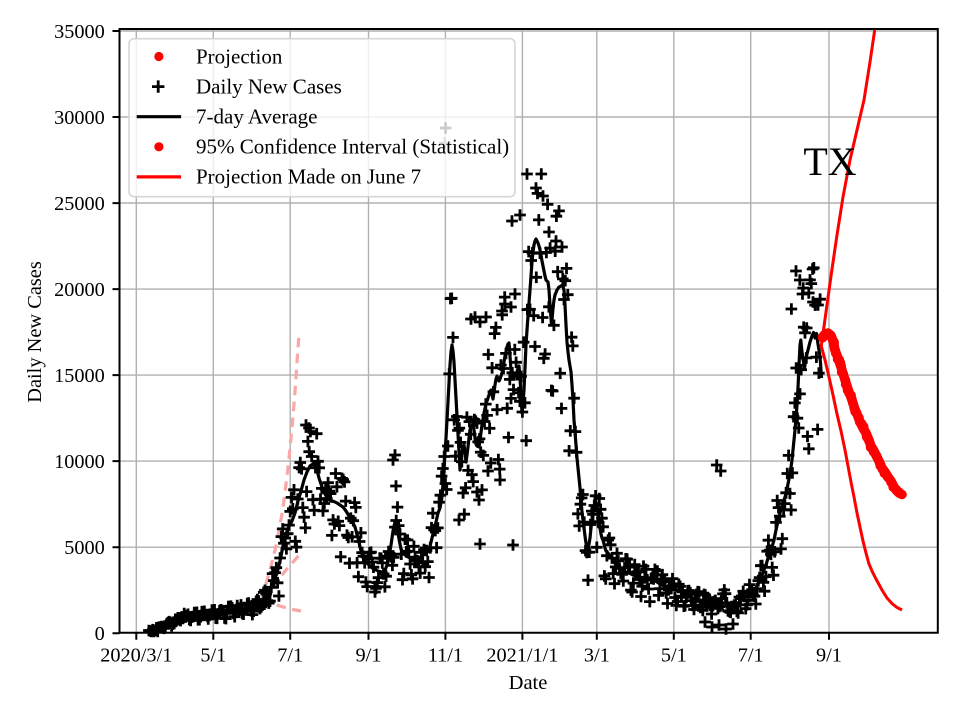 The image size is (960, 725). I want to click on svg-text: 10000, so click(79, 462).